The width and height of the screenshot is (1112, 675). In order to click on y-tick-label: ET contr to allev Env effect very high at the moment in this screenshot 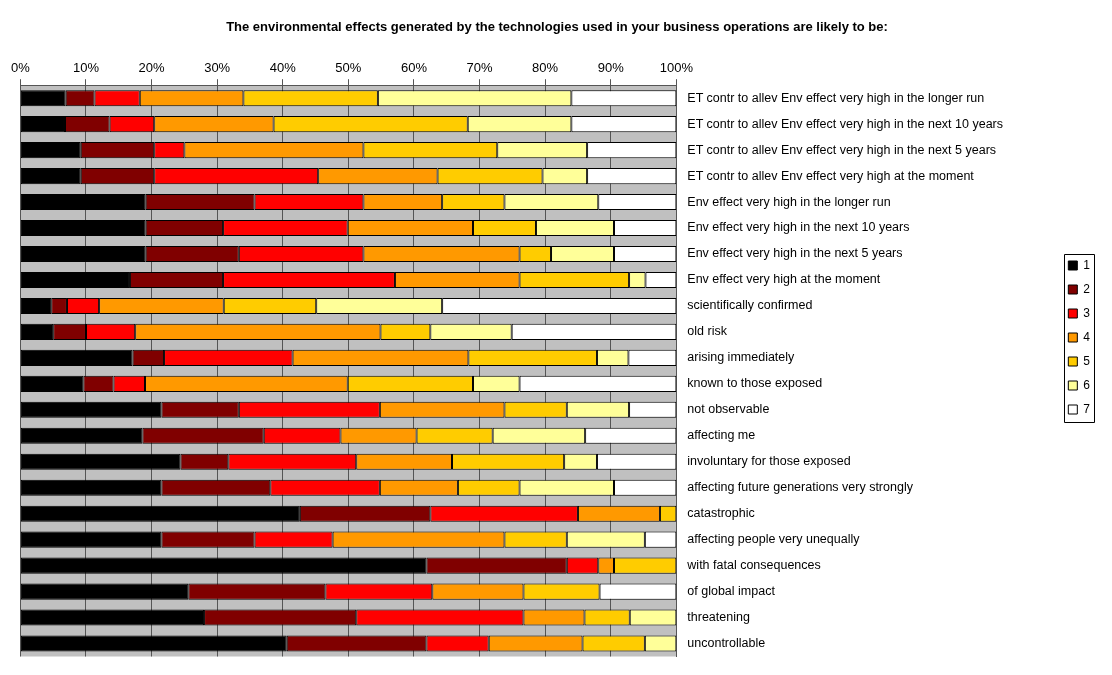, I will do `click(831, 175)`.